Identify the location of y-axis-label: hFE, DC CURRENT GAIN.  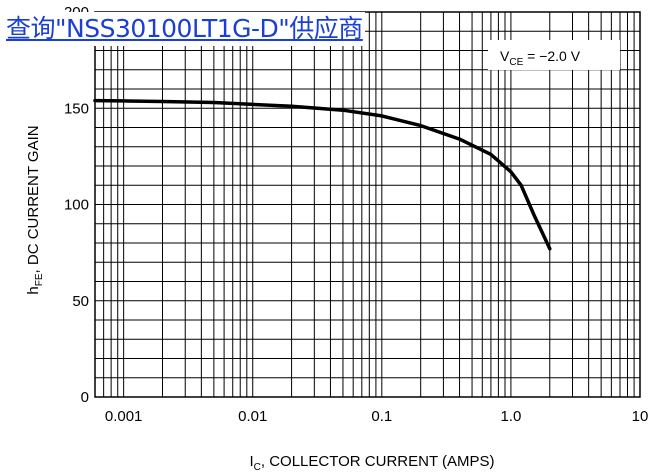
(35, 209).